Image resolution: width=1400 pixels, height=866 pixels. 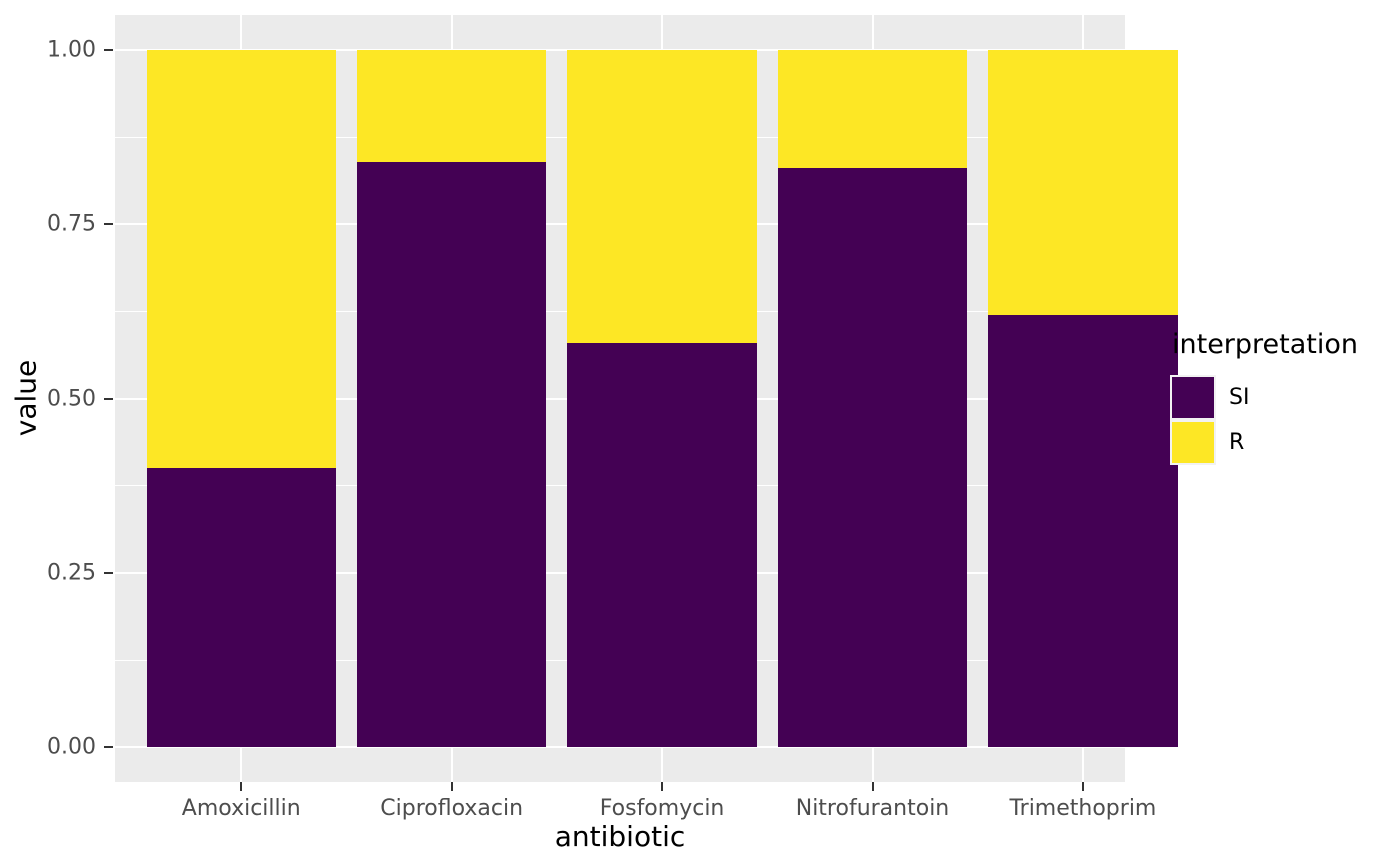 What do you see at coordinates (71, 399) in the screenshot?
I see `y-tick-label: 0.50` at bounding box center [71, 399].